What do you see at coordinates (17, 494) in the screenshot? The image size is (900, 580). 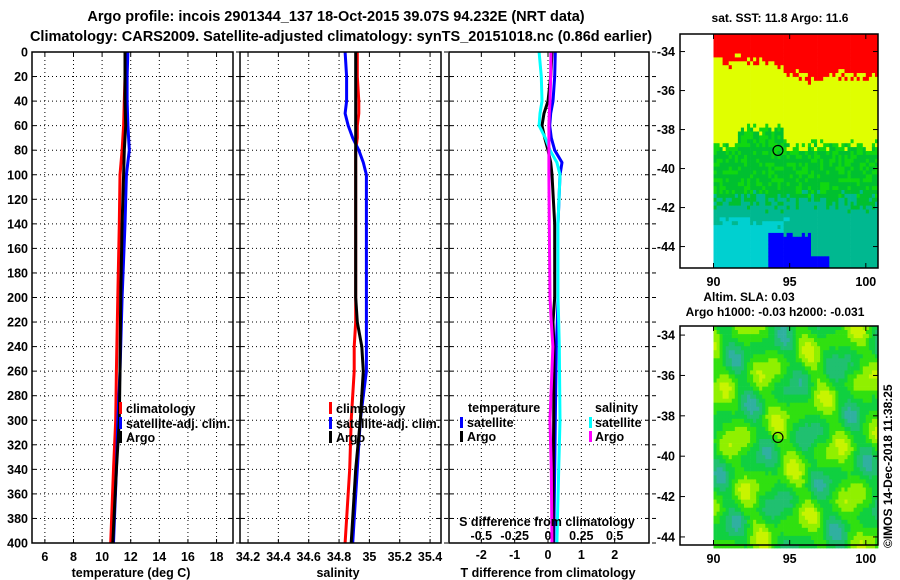 I see `y-tick-label: 360` at bounding box center [17, 494].